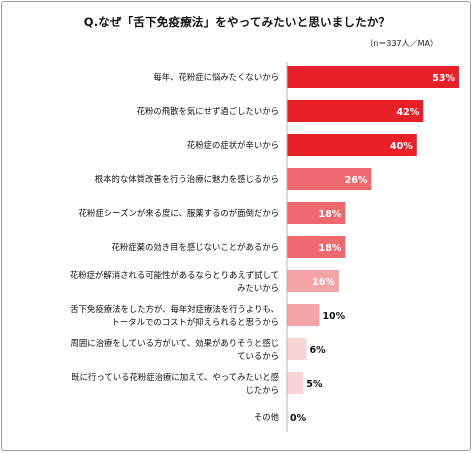 This screenshot has height=454, width=474. Describe the element at coordinates (196, 247) in the screenshot. I see `category-label: 花粉症薬の効き目を感じないことがあるから` at that location.